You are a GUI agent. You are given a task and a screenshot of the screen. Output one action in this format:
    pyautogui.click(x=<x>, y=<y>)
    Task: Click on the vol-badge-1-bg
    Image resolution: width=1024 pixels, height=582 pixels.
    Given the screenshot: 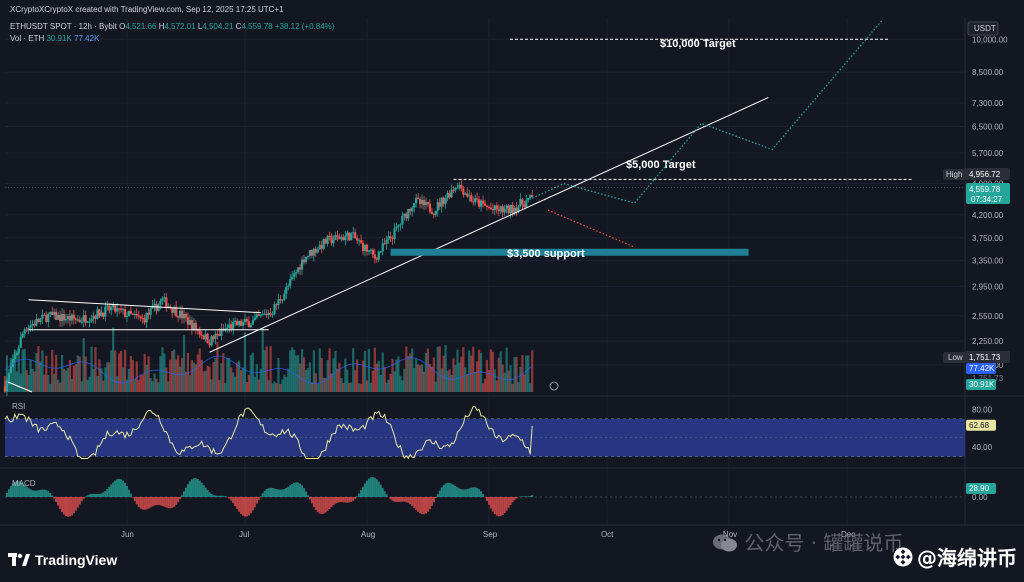 What is the action you would take?
    pyautogui.click(x=981, y=368)
    